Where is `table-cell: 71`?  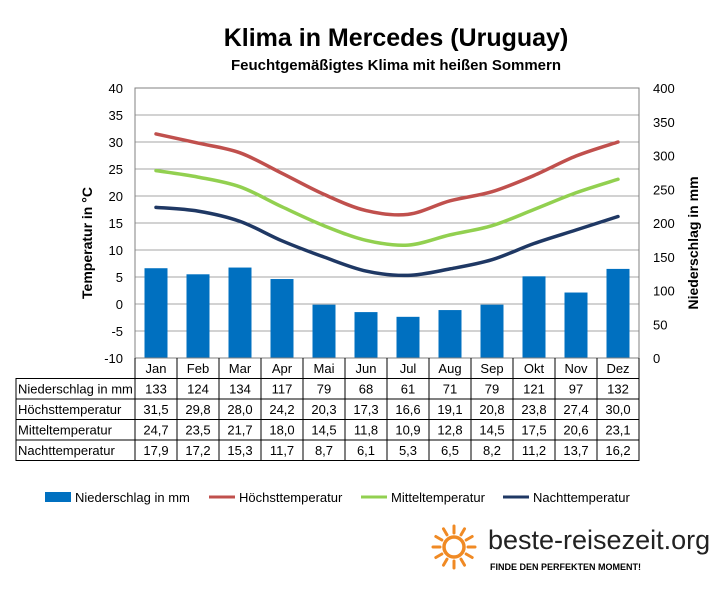 table-cell: 71 is located at coordinates (450, 389).